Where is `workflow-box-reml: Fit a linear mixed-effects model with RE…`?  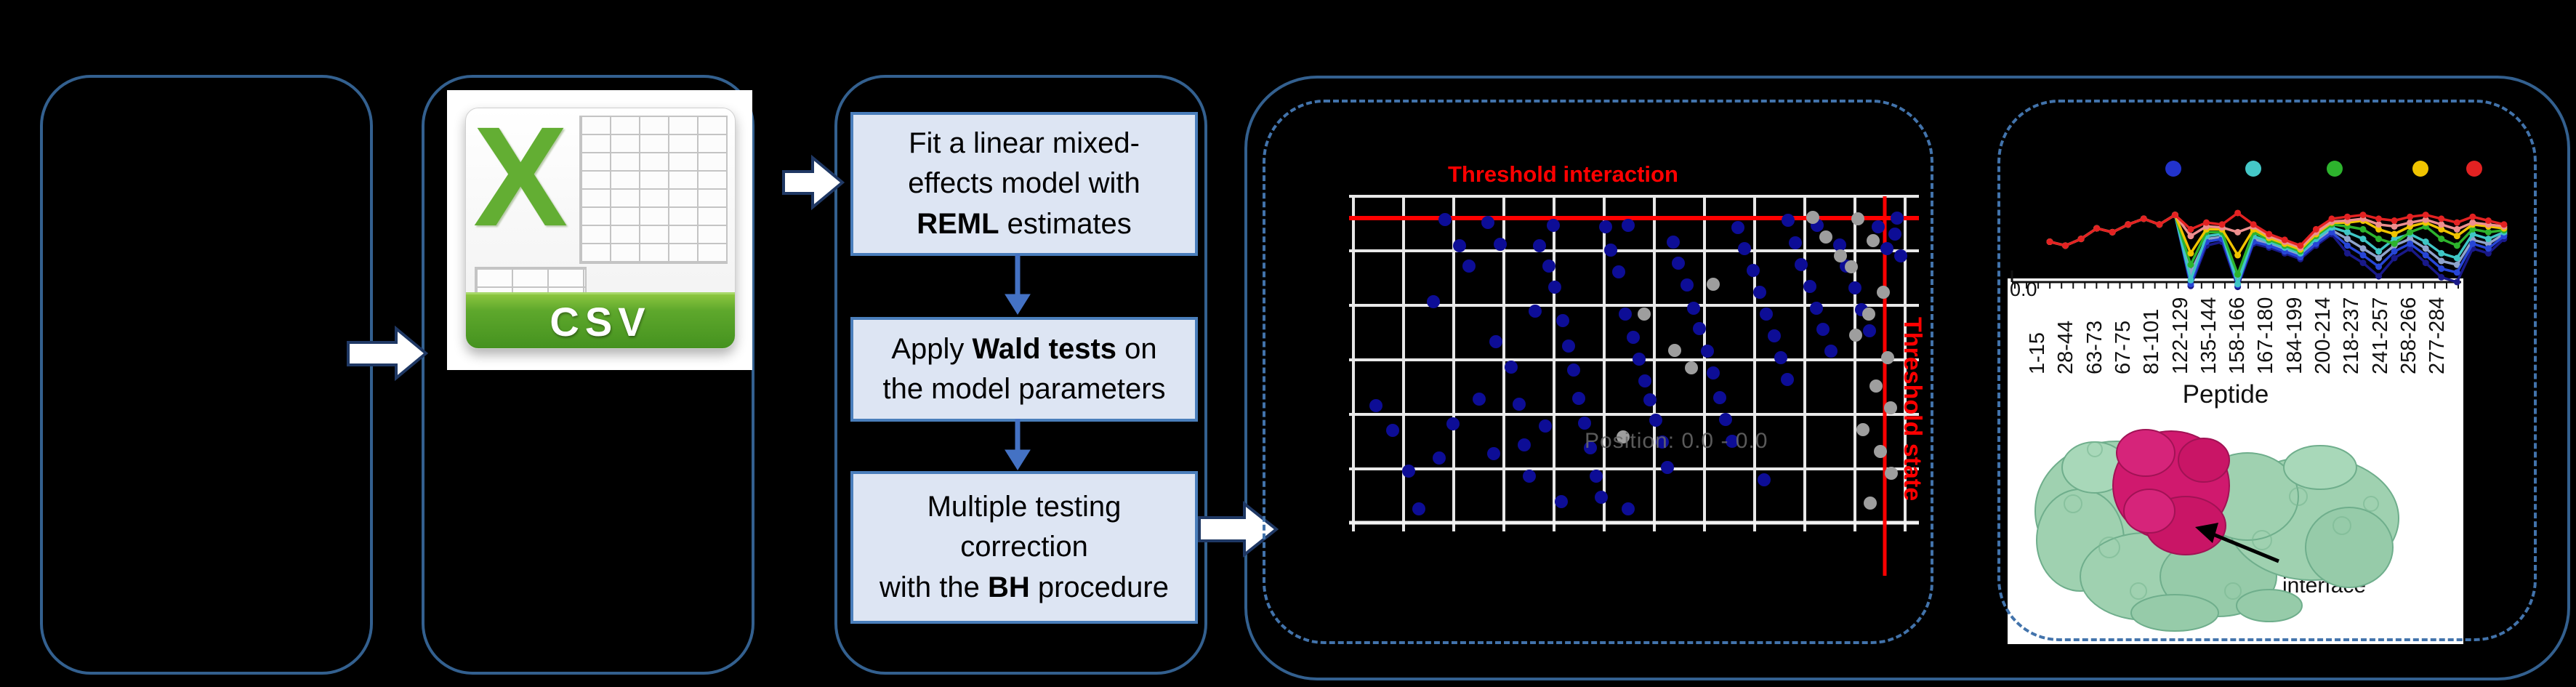 workflow-box-reml: Fit a linear mixed-effects model with RE… is located at coordinates (1024, 184).